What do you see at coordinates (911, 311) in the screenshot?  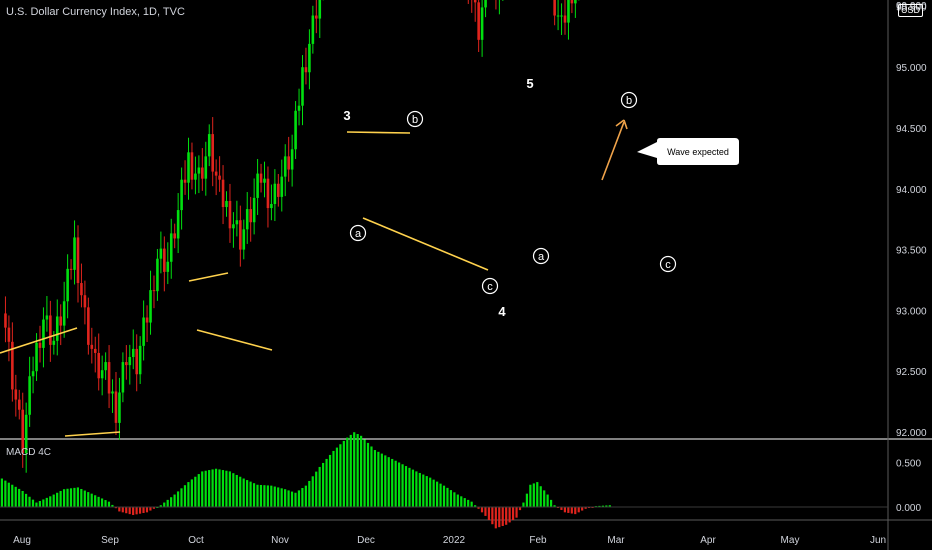 I see `y-tick-label: 93.000` at bounding box center [911, 311].